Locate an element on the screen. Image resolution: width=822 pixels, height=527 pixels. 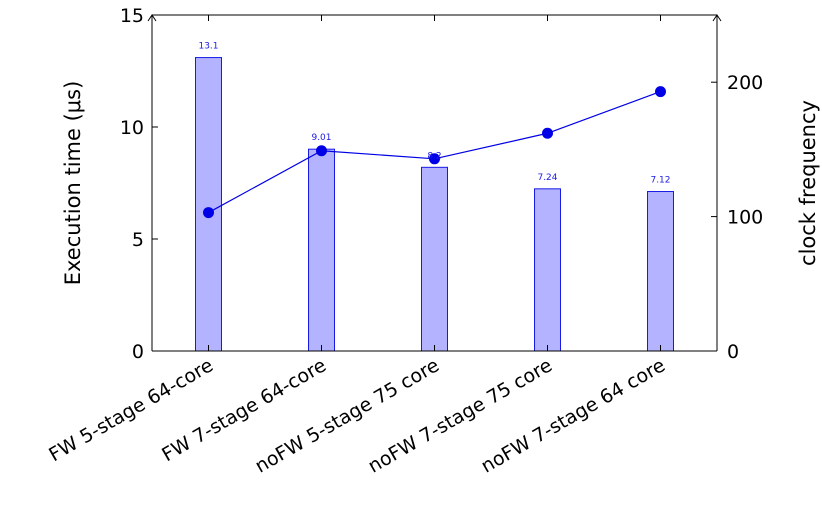
line-layer is located at coordinates (434, 152).